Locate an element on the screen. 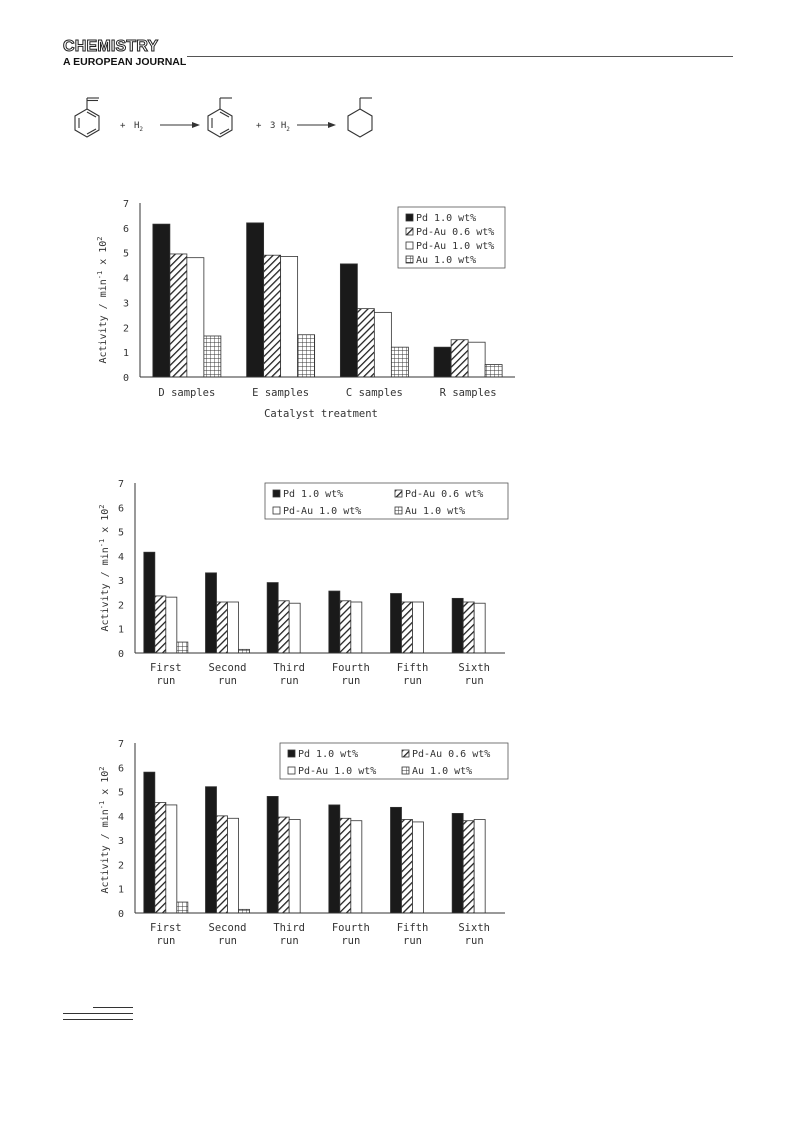 Image resolution: width=793 pixels, height=1123 pixels. reaction-scheme: + H2 + 3 H2 is located at coordinates (223, 117).